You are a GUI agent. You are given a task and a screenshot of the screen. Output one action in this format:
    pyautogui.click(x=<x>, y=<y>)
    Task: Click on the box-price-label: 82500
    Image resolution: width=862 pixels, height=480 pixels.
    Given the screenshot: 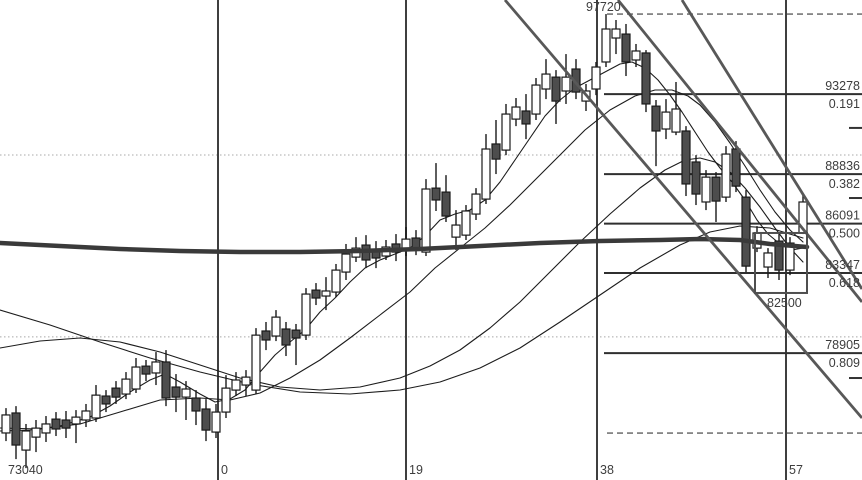 What is the action you would take?
    pyautogui.click(x=784, y=303)
    